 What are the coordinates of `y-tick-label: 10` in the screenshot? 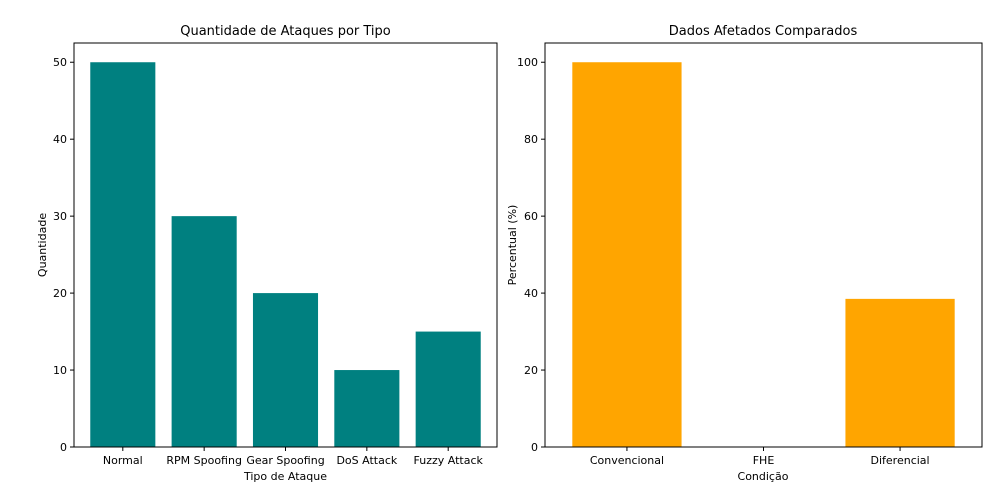 It's located at (60, 370).